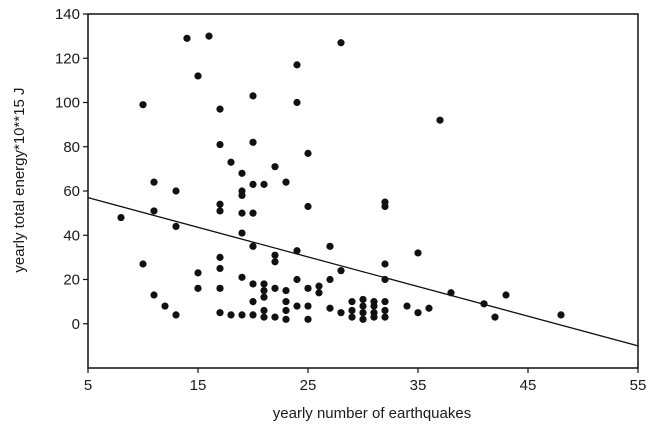  I want to click on y-tick-label: 60, so click(71, 191).